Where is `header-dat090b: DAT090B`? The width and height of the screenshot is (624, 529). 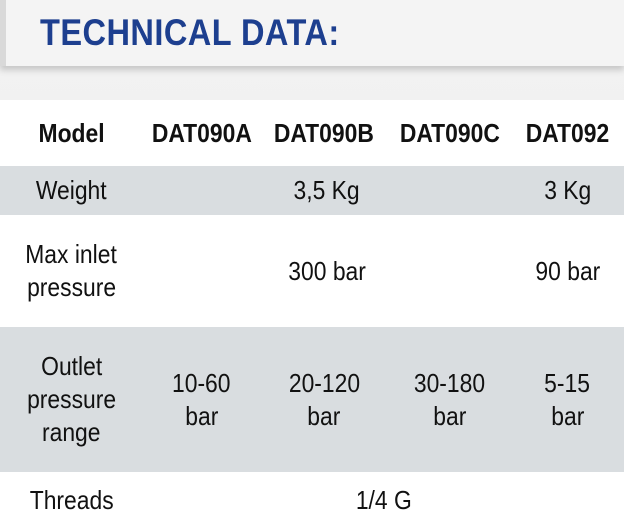
header-dat090b: DAT090B is located at coordinates (324, 132).